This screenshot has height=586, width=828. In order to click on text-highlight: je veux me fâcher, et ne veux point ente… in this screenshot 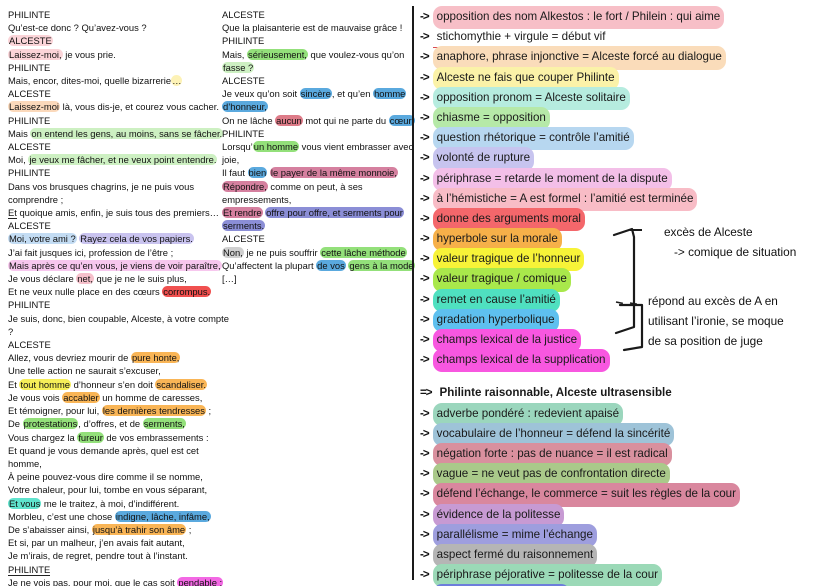, I will do `click(123, 160)`.